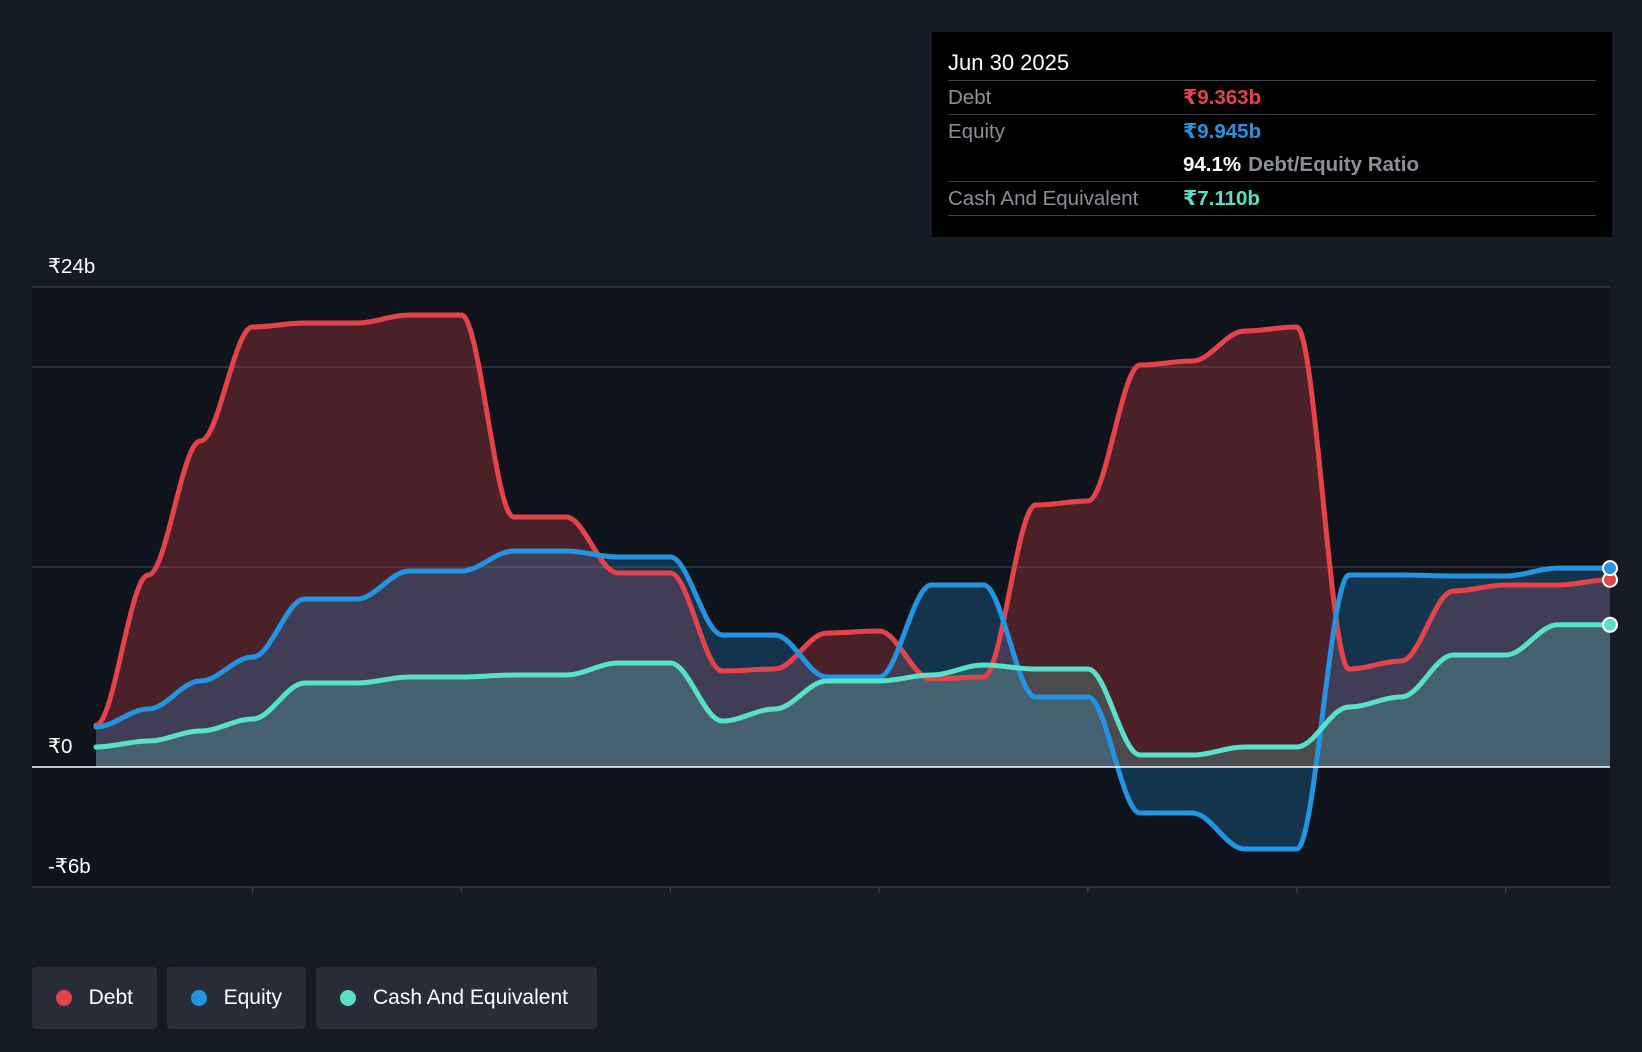  What do you see at coordinates (64, 998) in the screenshot?
I see `legend-debt-dot-icon` at bounding box center [64, 998].